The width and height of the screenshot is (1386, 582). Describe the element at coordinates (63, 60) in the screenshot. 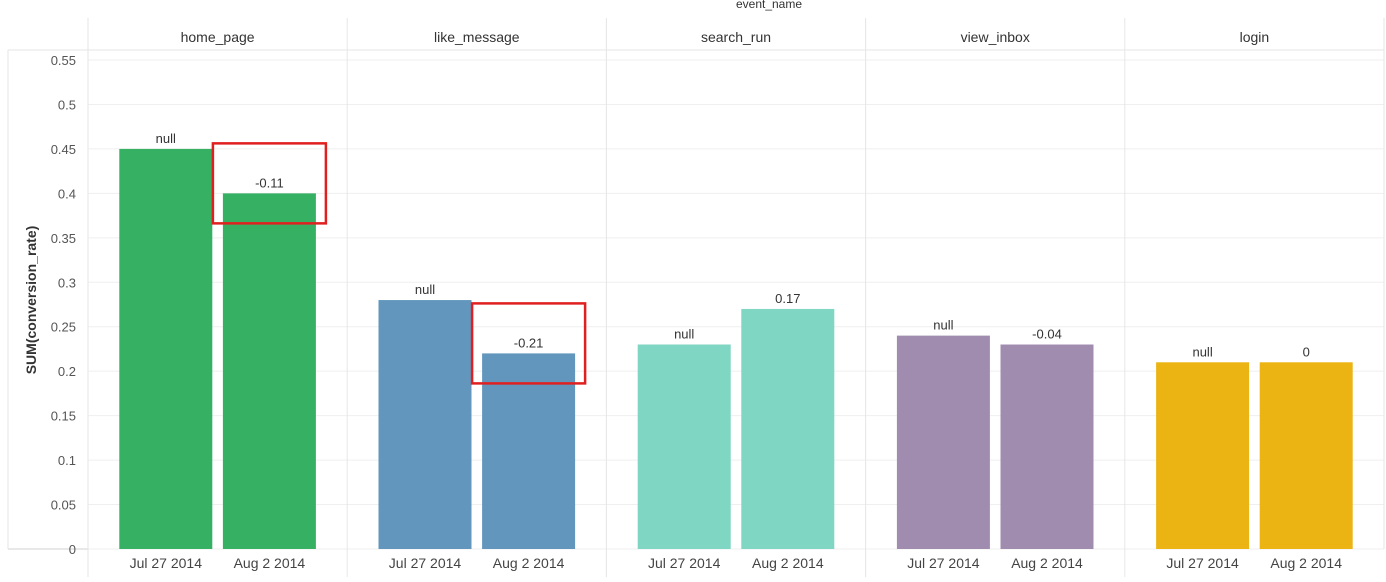

I see `y-tick-label: 0.55` at that location.